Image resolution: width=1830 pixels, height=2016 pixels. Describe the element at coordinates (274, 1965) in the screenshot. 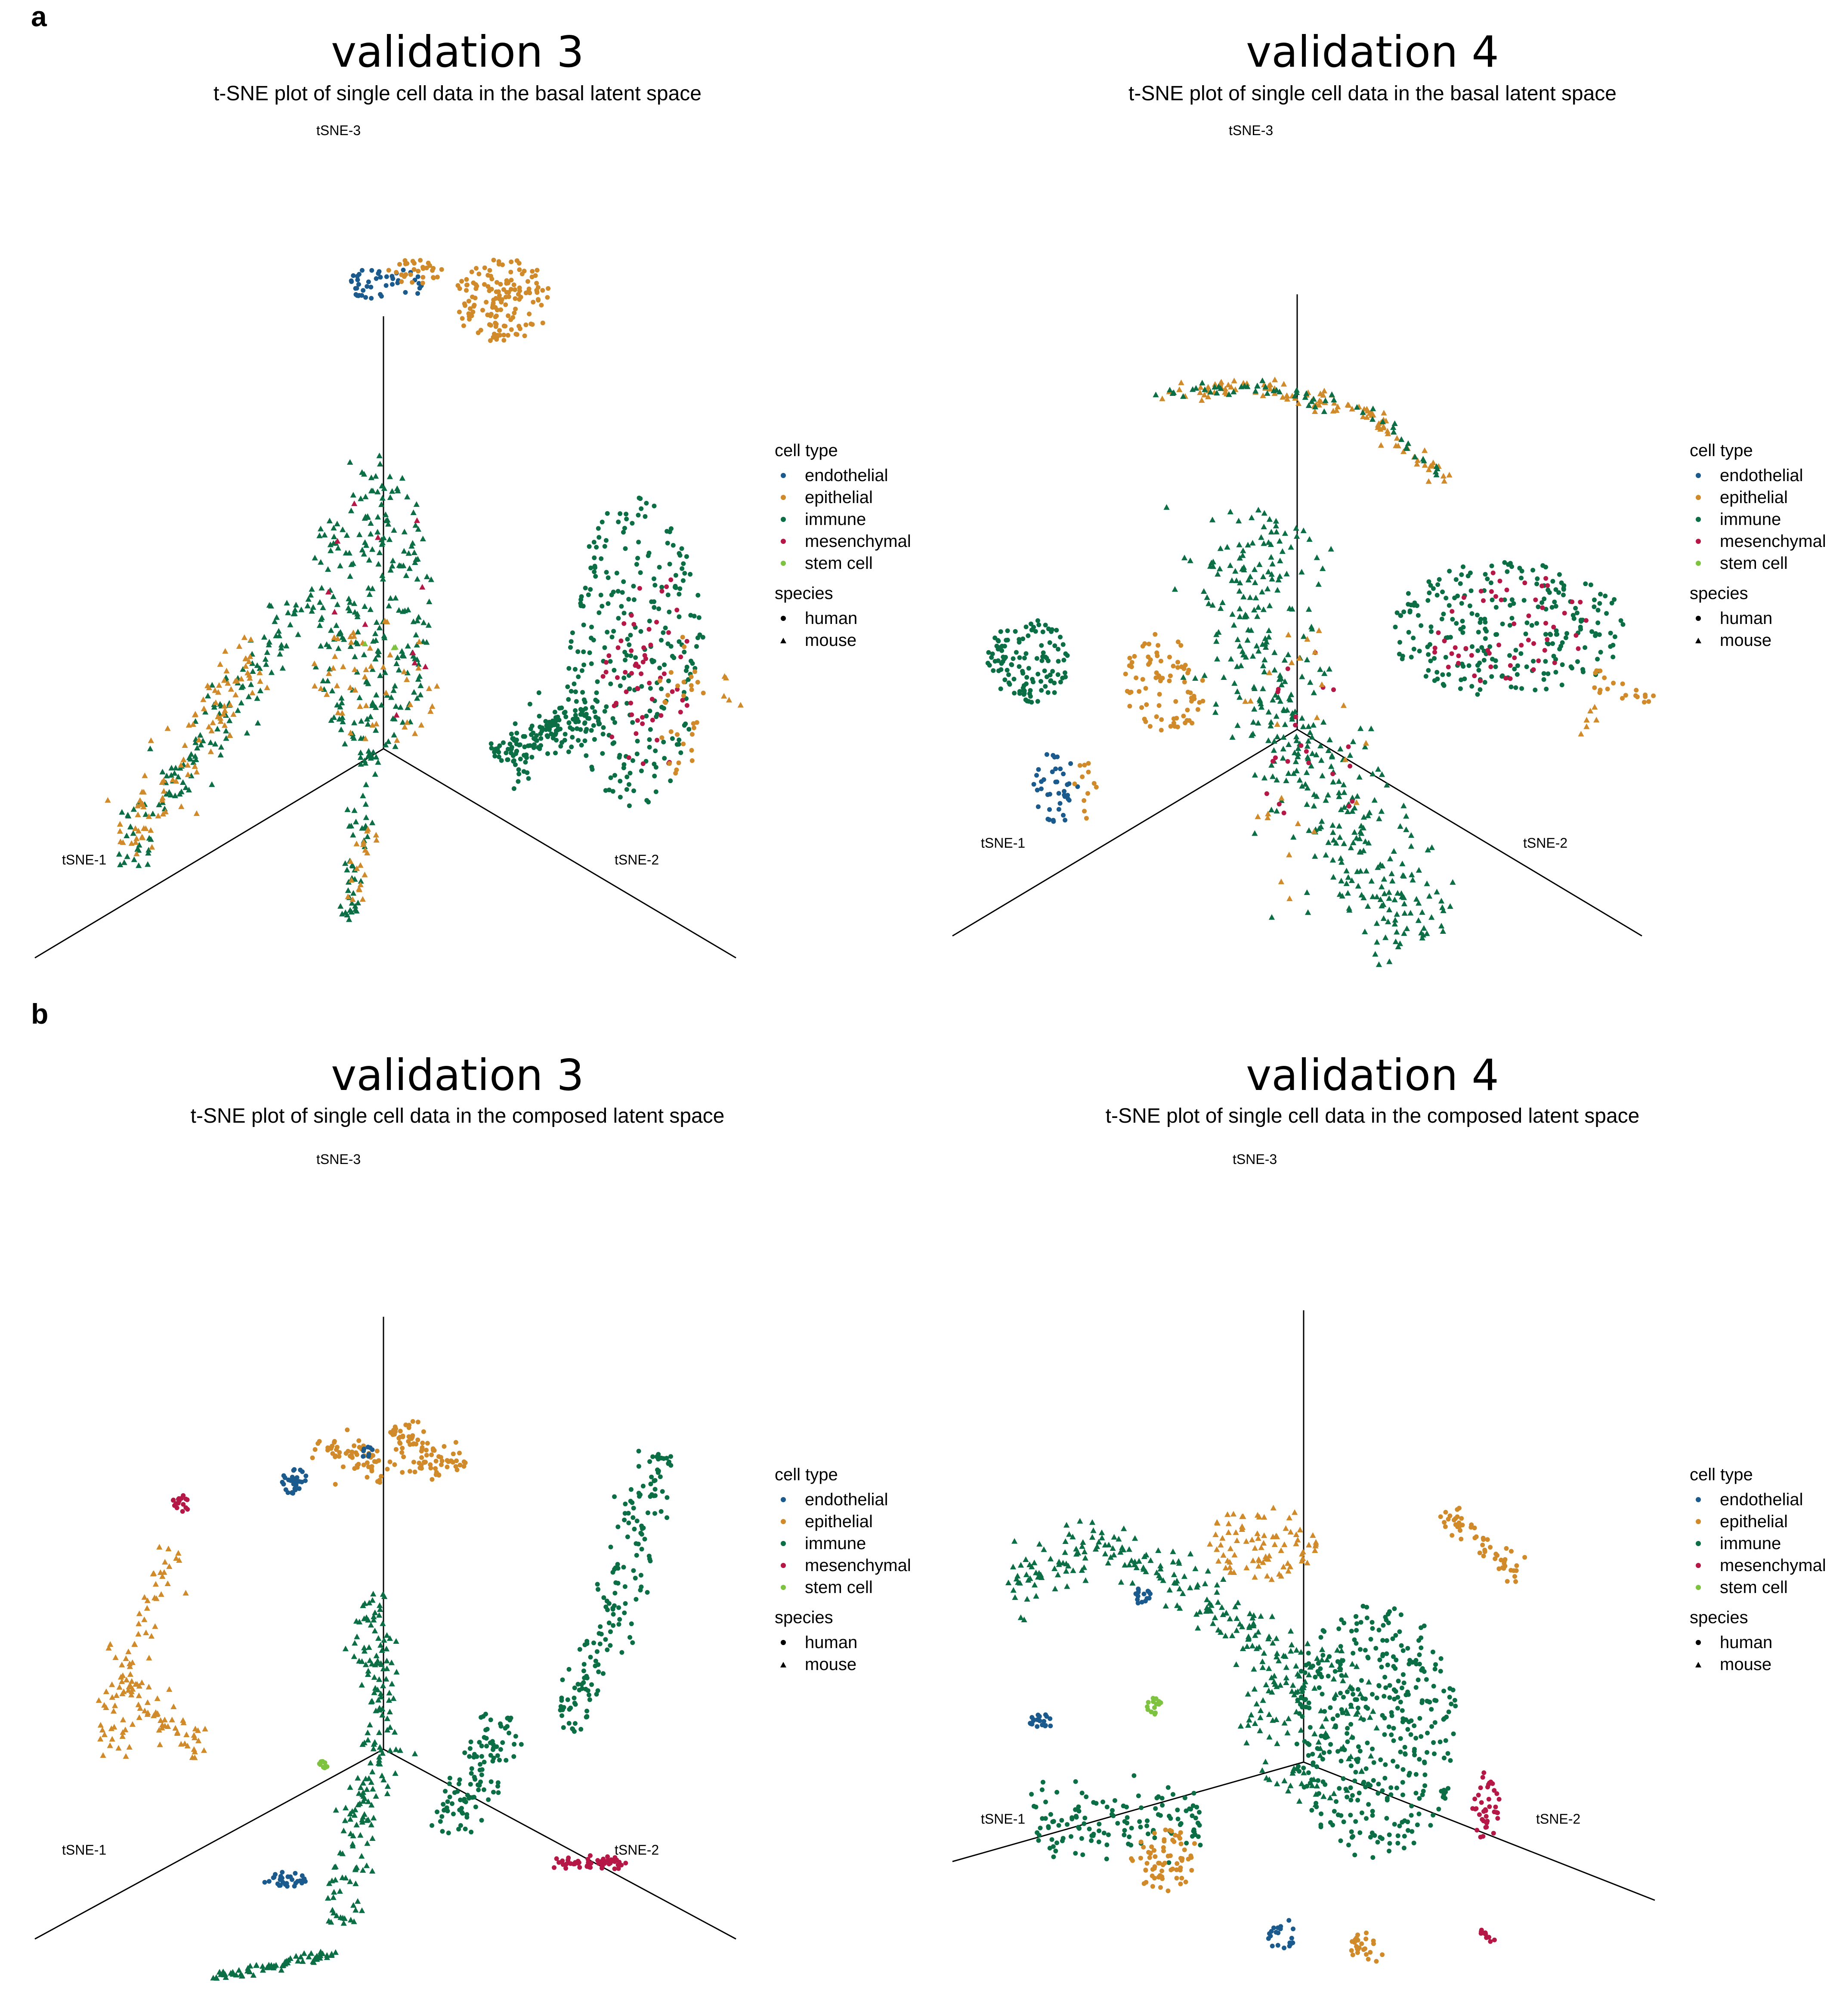

I see `cluster-immune-mouse` at that location.